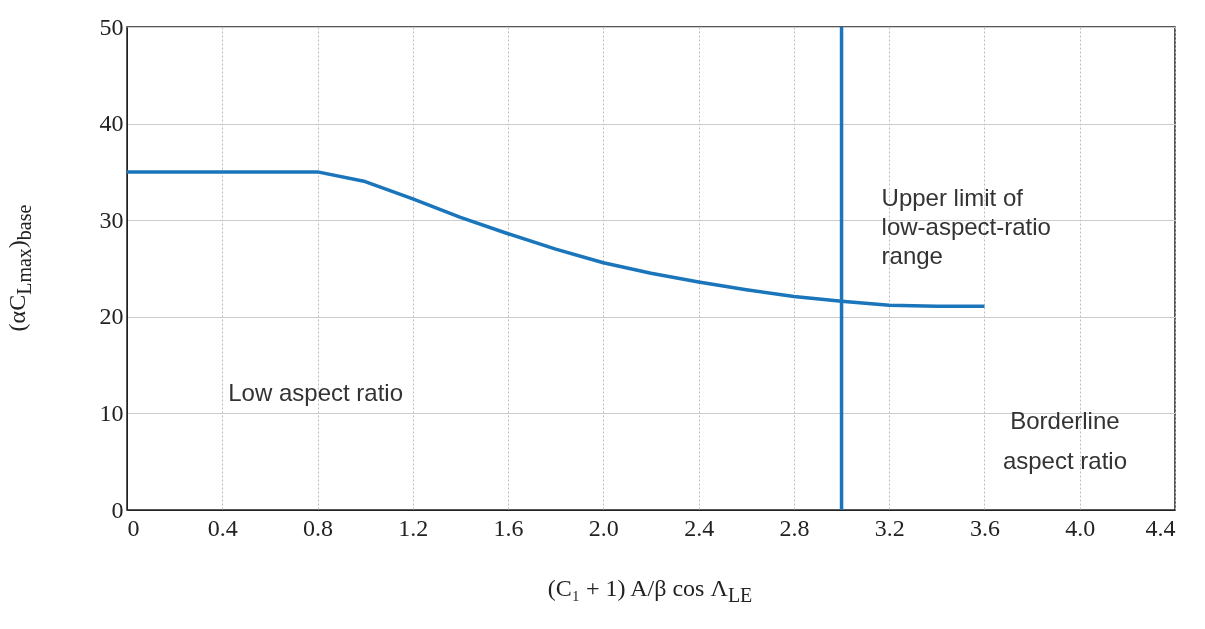 Image resolution: width=1205 pixels, height=629 pixels. I want to click on x-tick-label: 2.8, so click(794, 527).